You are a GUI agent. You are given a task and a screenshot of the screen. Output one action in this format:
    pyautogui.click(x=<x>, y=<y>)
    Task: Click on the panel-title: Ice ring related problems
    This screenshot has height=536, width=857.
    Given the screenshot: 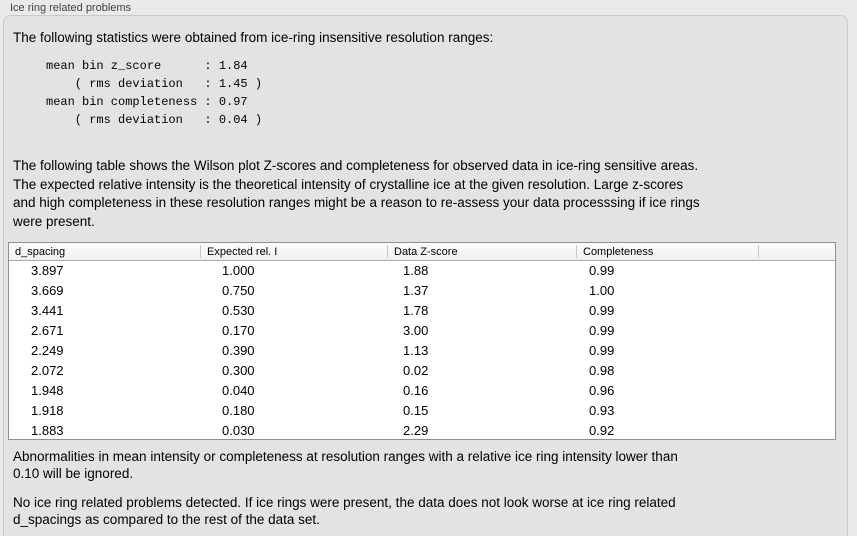 What is the action you would take?
    pyautogui.click(x=71, y=8)
    